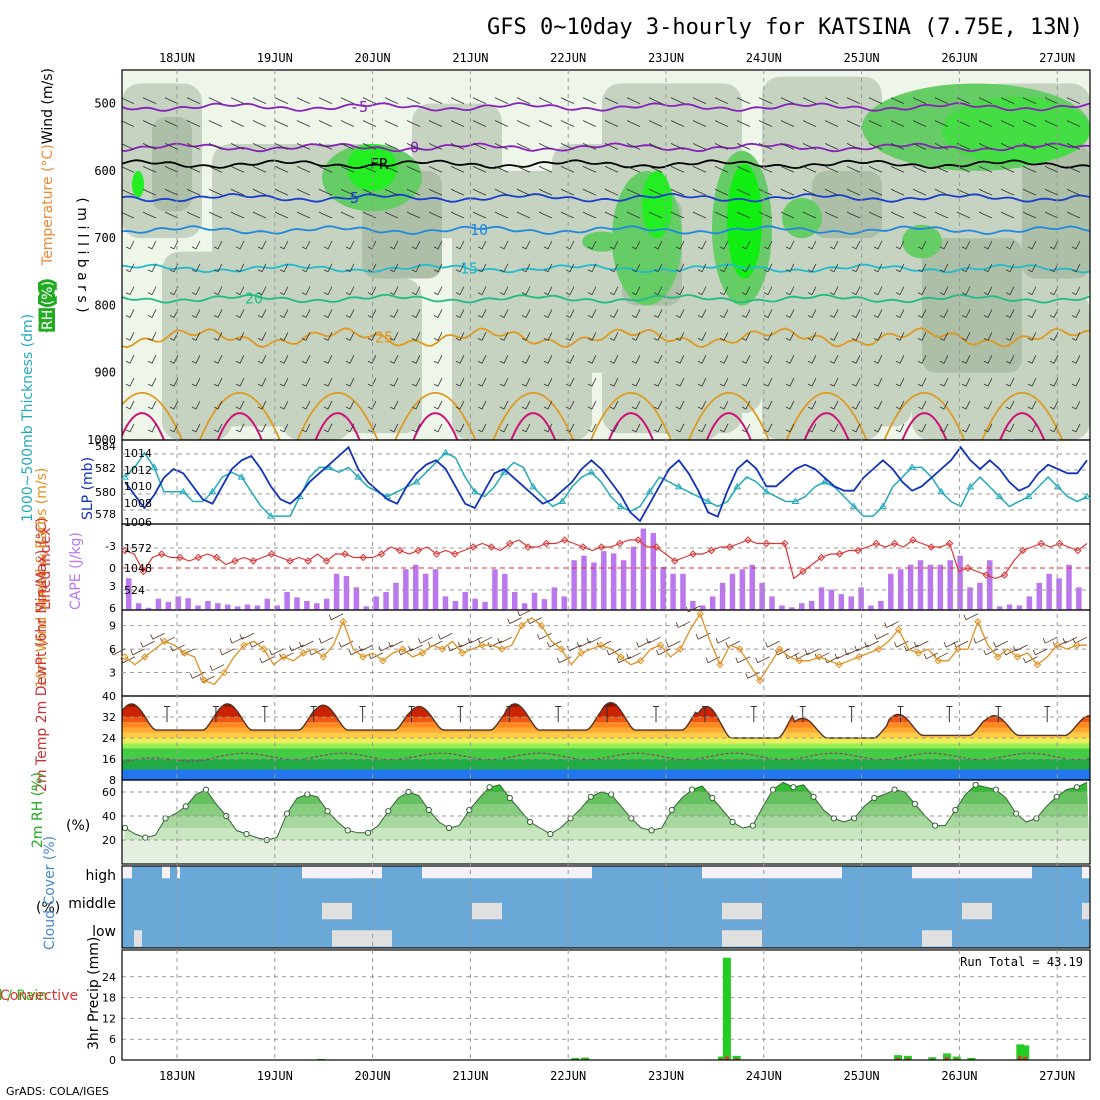 Image resolution: width=1100 pixels, height=1100 pixels. Describe the element at coordinates (606, 811) in the screenshot. I see `rh-line` at that location.